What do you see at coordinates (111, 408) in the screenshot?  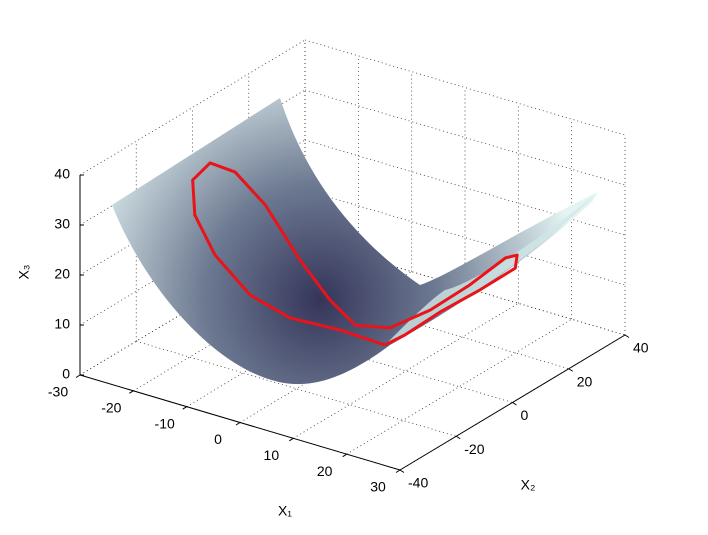 I see `x-tick-label: -20` at bounding box center [111, 408].